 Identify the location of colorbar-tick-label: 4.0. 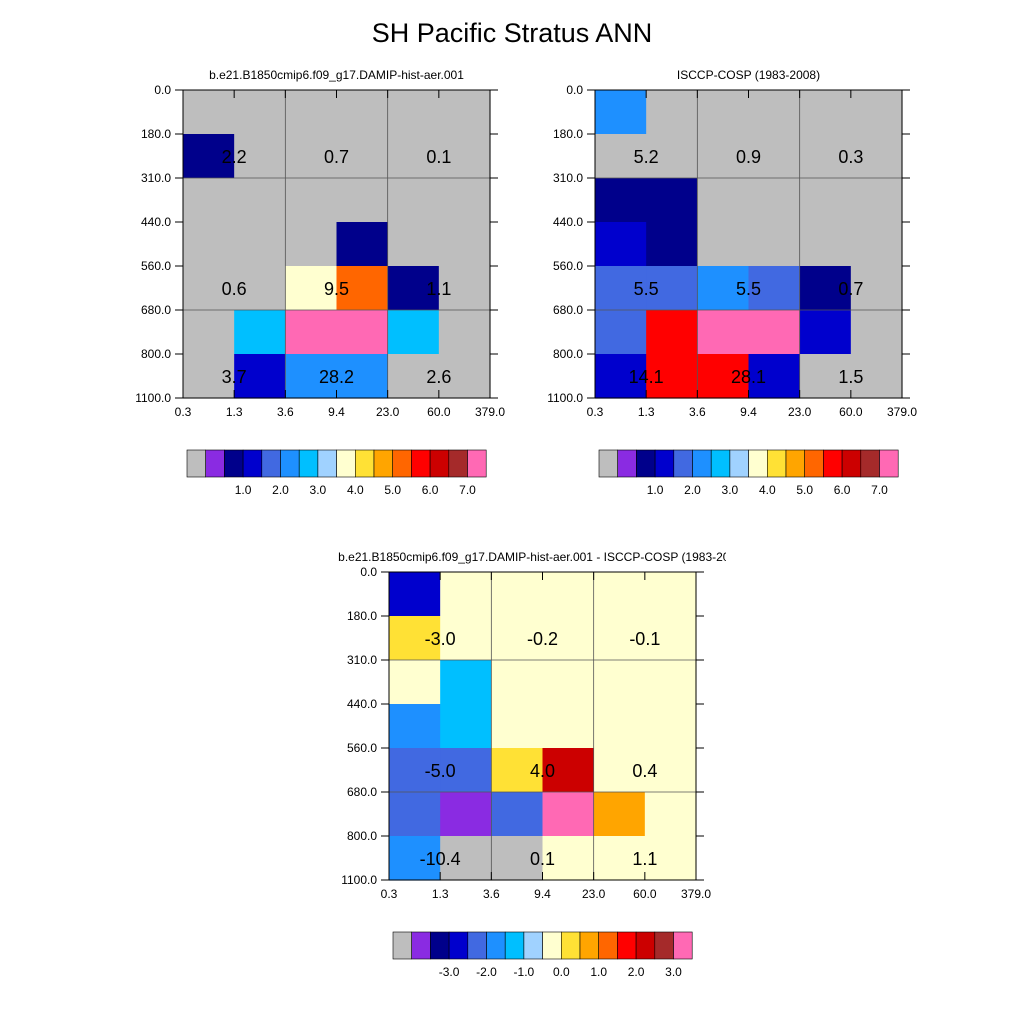
(767, 490).